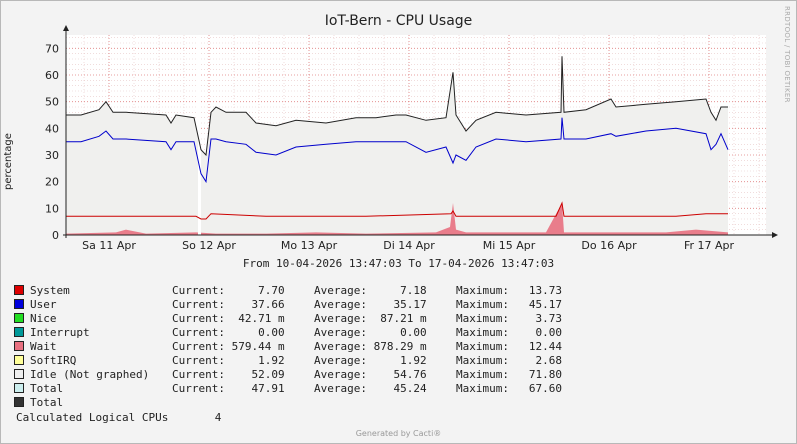  I want to click on wait-area, so click(397, 219).